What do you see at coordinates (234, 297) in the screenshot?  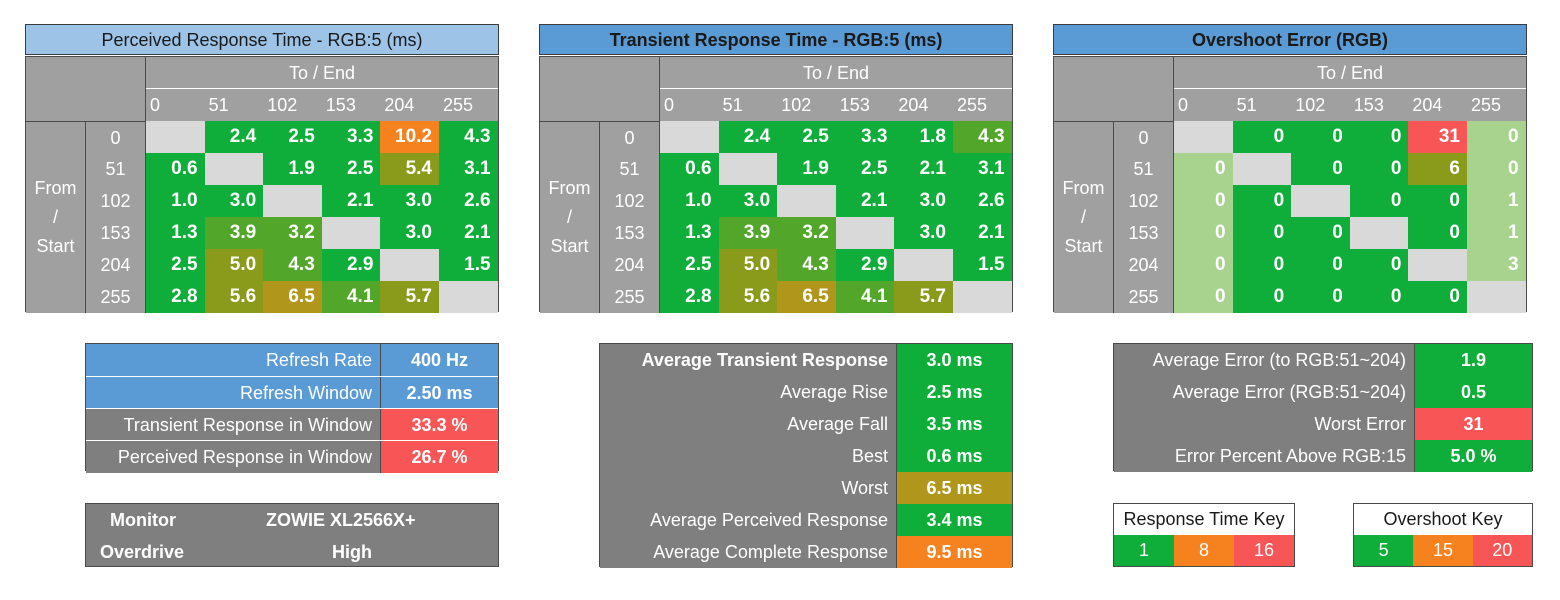 I see `heatmap-cell: 5.6` at bounding box center [234, 297].